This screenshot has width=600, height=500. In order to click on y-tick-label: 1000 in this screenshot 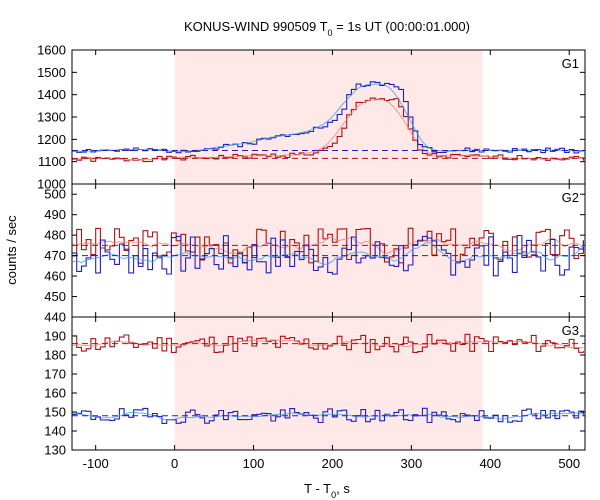, I will do `click(51, 184)`.